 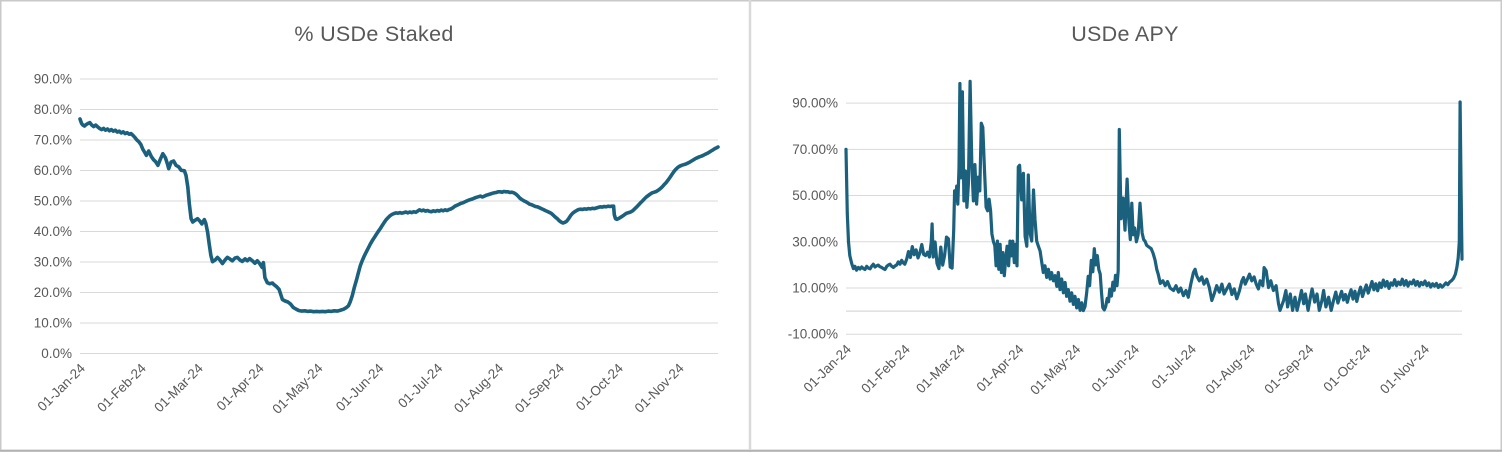 I want to click on y-tick-label: 50.0%, so click(x=53, y=201).